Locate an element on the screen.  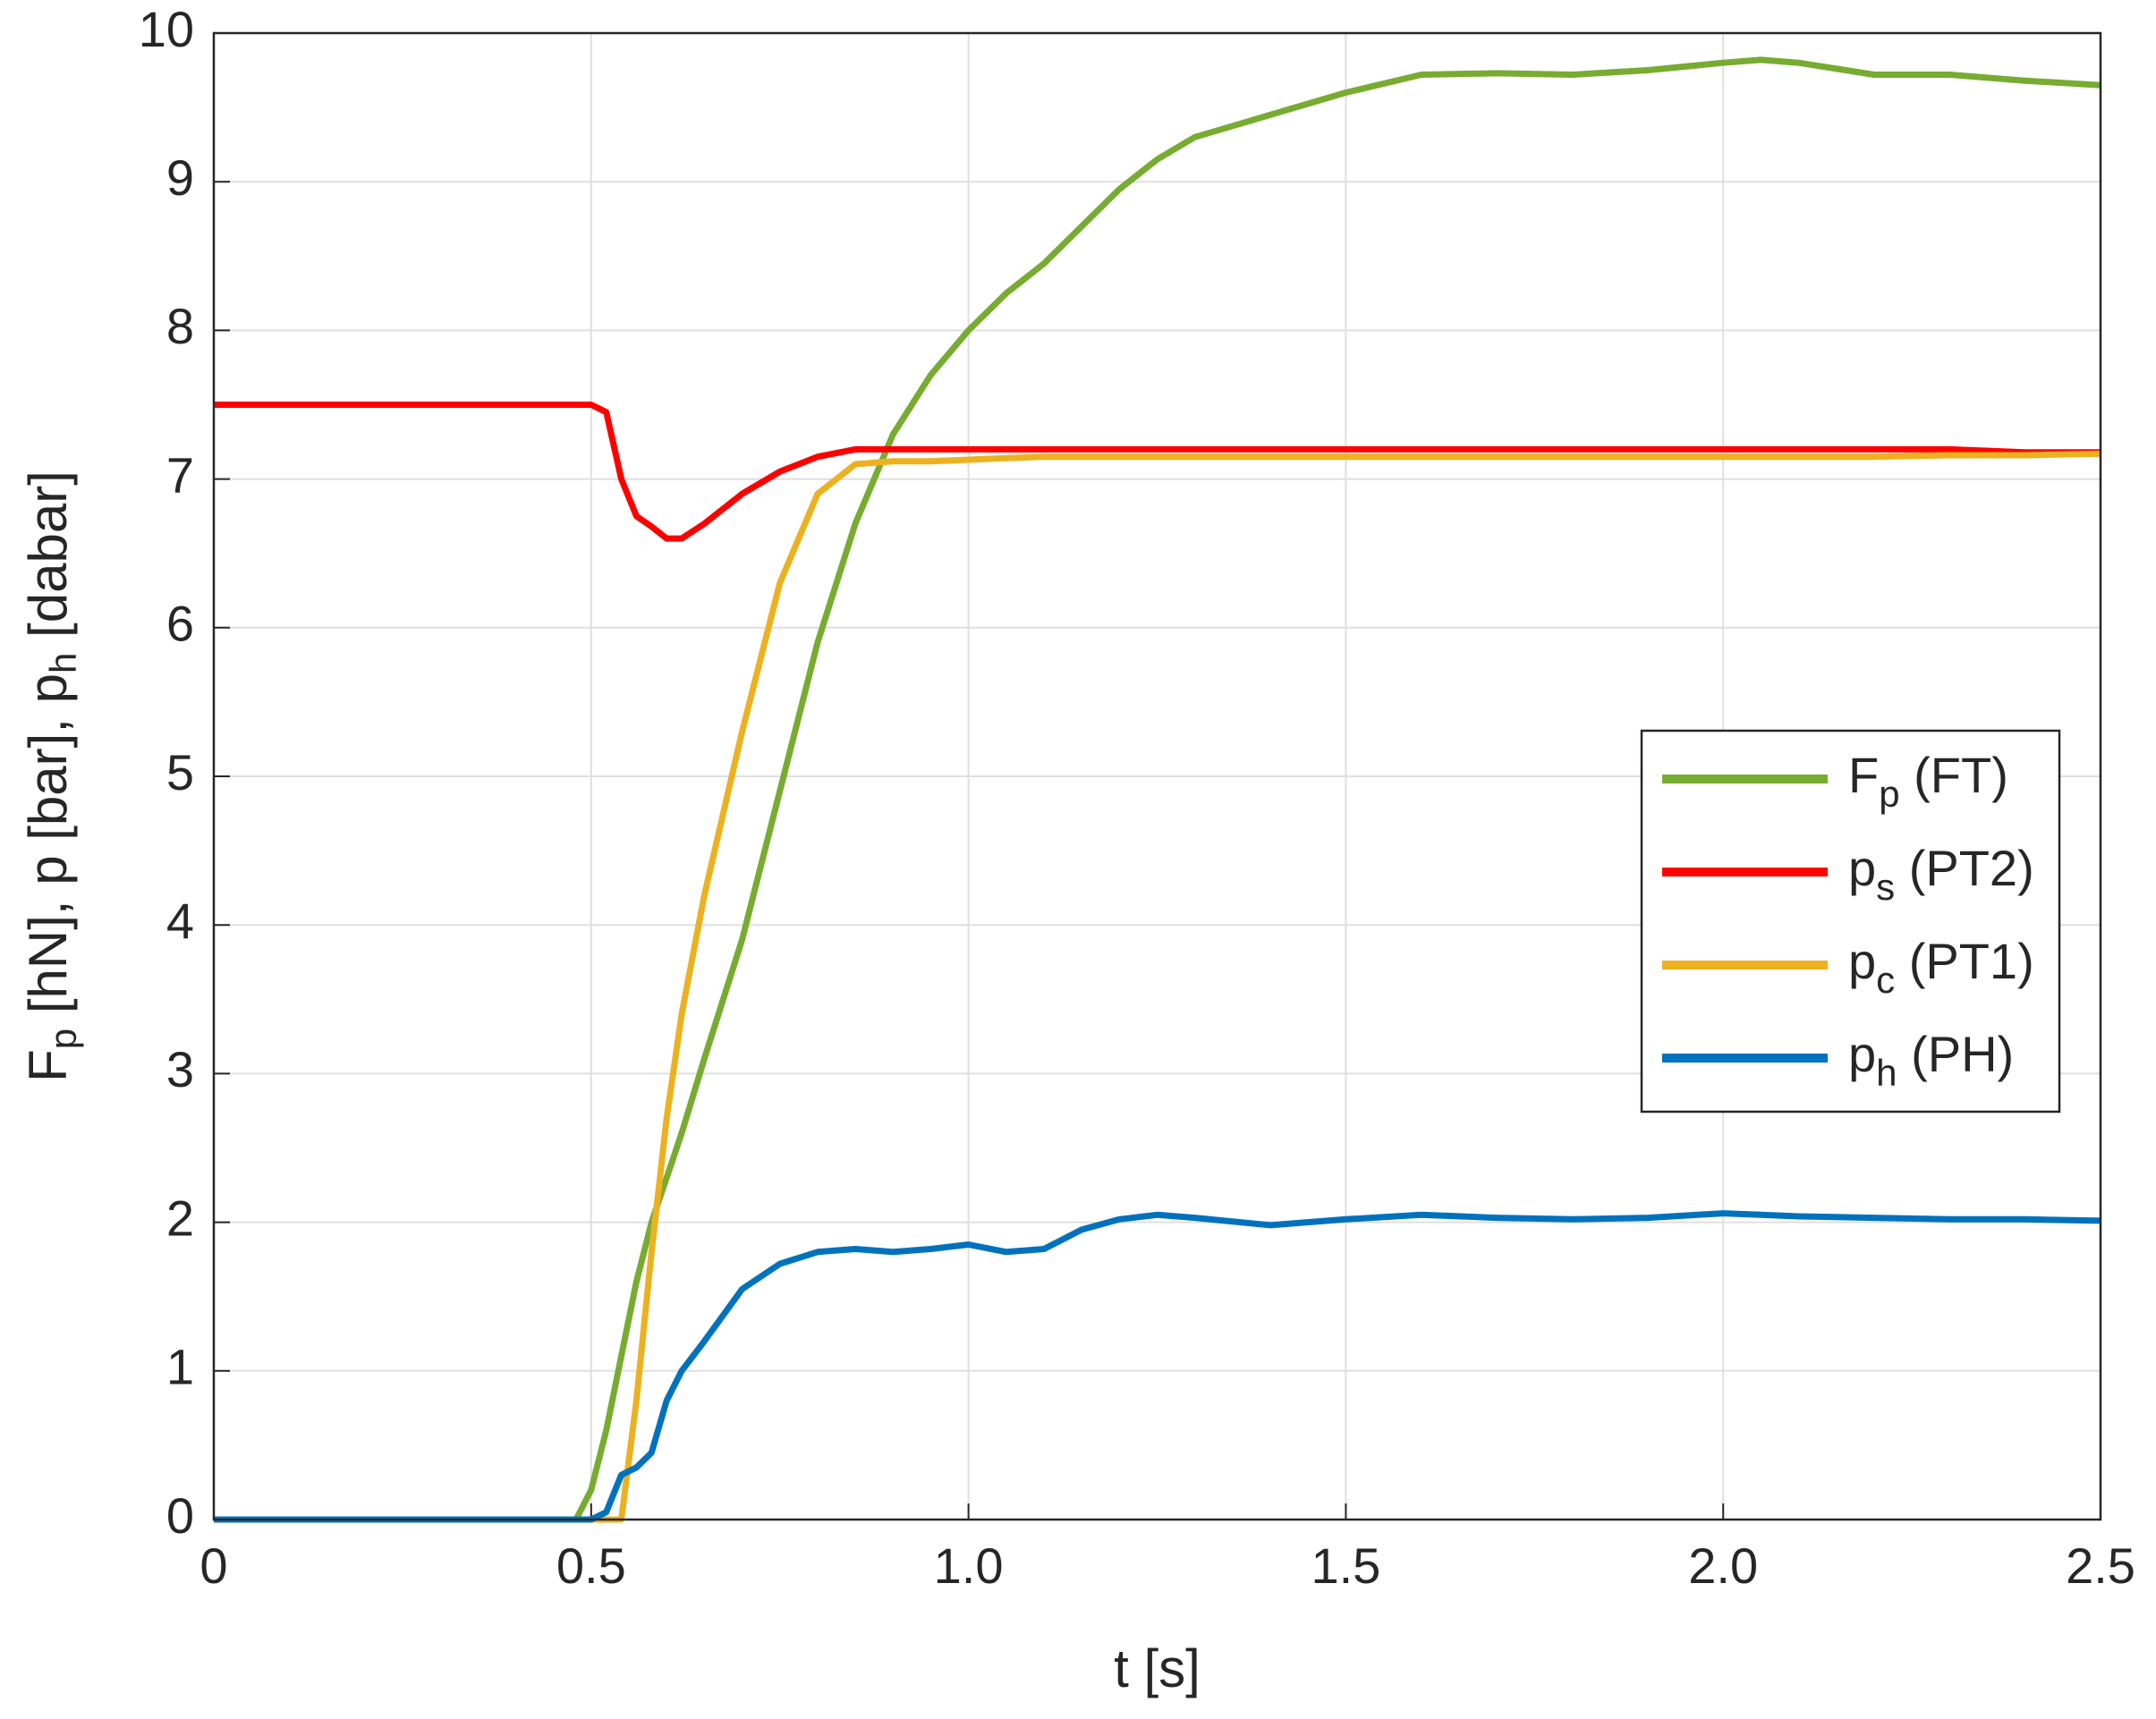
y-tick-label: 3 is located at coordinates (180, 1069).